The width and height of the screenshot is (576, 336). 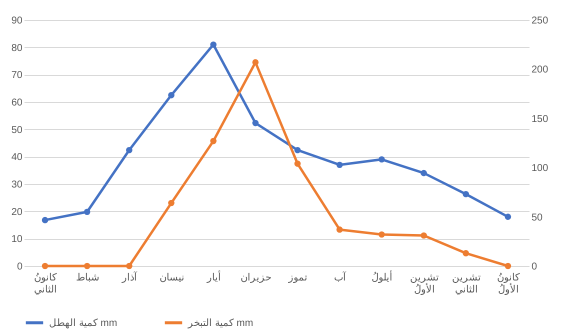 I want to click on y-tick-label: 20, so click(x=17, y=212).